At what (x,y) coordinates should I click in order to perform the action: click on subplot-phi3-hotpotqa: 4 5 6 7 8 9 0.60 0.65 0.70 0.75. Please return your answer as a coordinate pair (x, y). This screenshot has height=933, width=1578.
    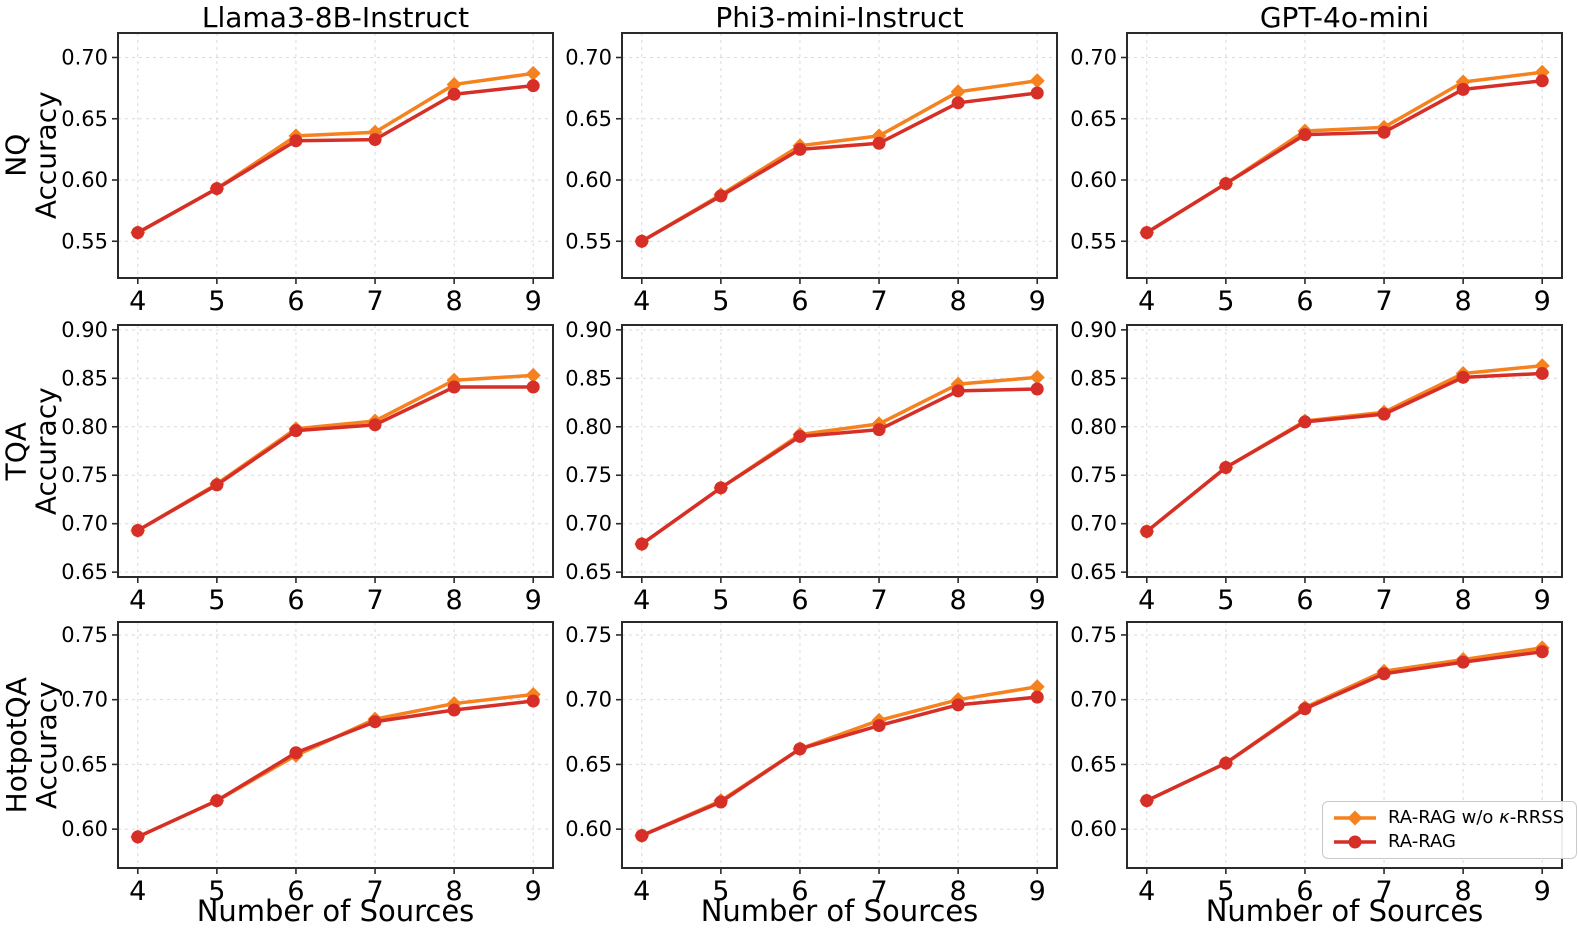
    Looking at the image, I should click on (811, 764).